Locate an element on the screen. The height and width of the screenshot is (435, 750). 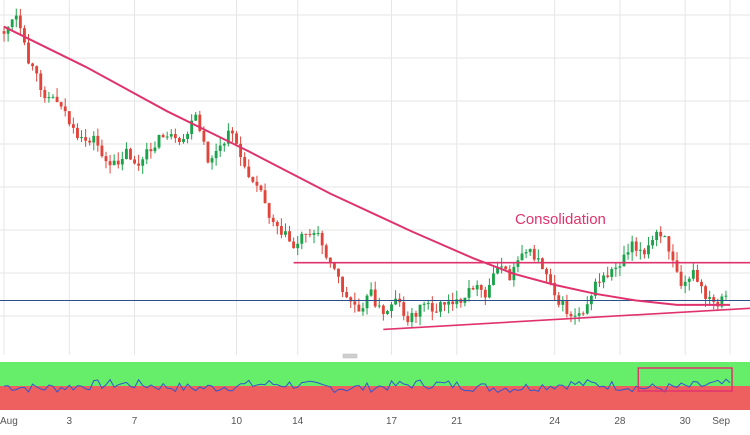
x-tick-label: 7 is located at coordinates (135, 421).